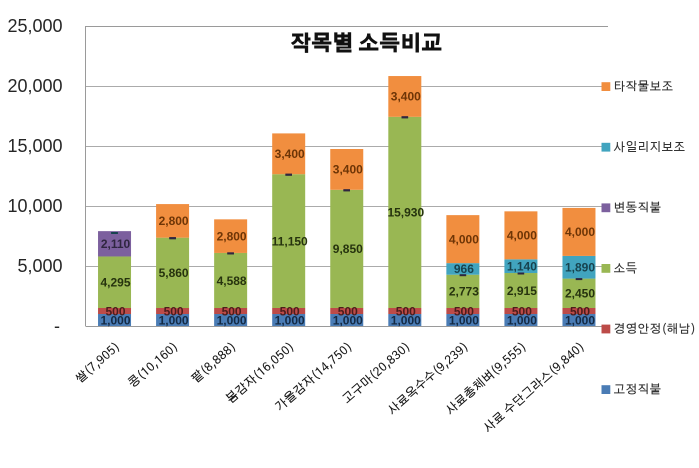 The image size is (699, 468). What do you see at coordinates (174, 273) in the screenshot?
I see `svg-text: 5,860` at bounding box center [174, 273].